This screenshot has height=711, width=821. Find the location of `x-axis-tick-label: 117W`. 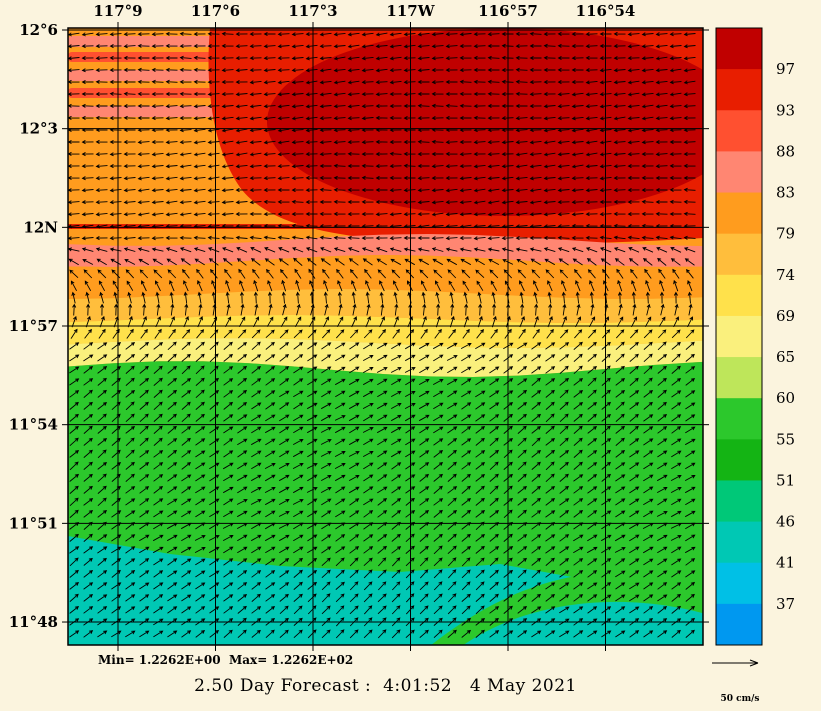

x-axis-tick-label: 117W is located at coordinates (410, 11).